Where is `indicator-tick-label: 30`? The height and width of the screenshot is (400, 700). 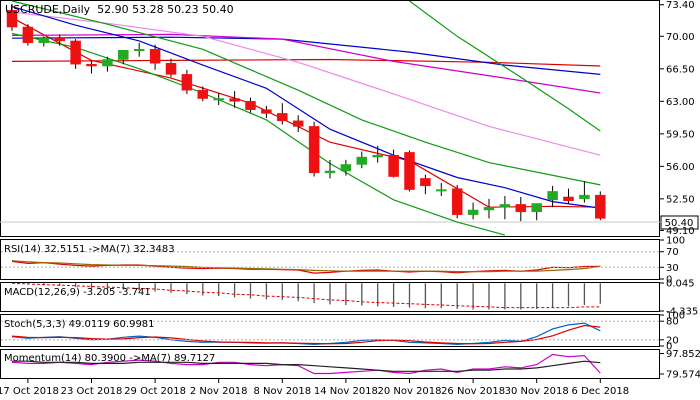
indicator-tick-label: 30 is located at coordinates (672, 268).